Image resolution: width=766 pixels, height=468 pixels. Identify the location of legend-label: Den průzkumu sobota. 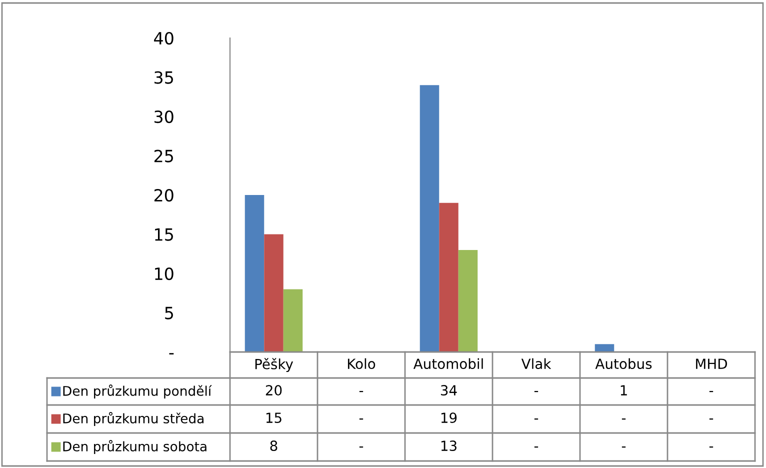
(134, 447).